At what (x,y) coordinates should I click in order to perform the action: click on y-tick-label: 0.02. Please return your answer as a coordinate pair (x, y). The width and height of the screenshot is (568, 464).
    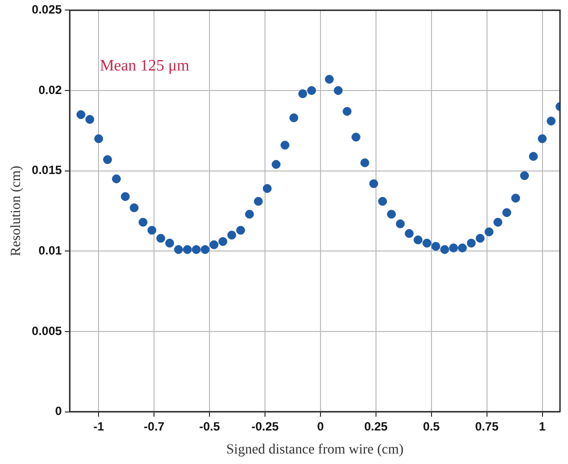
    Looking at the image, I should click on (50, 89).